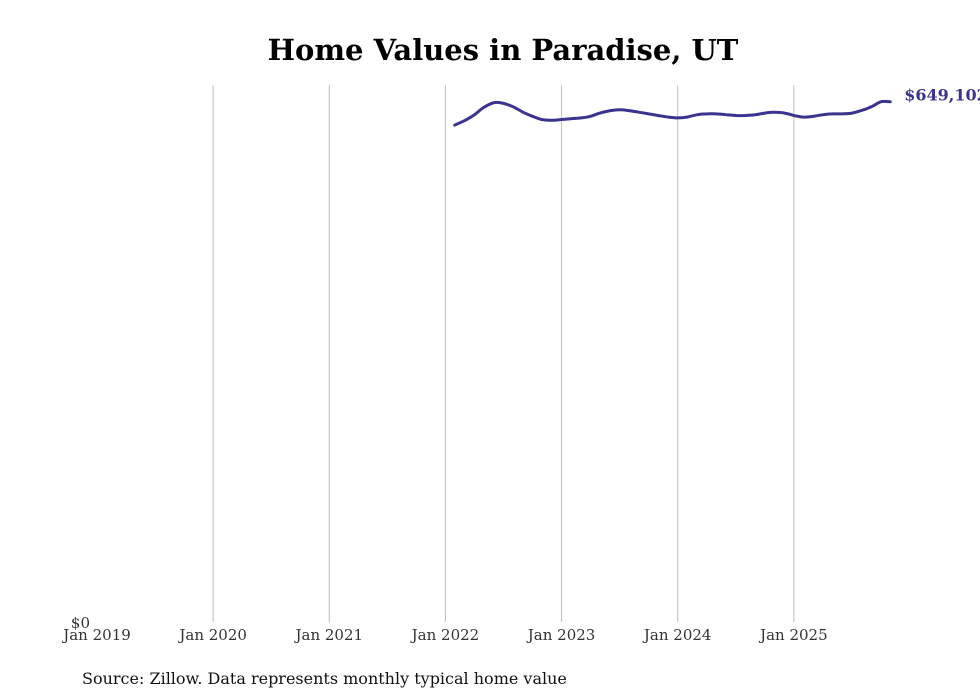  What do you see at coordinates (942, 95) in the screenshot?
I see `end-value-label: $649,102` at bounding box center [942, 95].